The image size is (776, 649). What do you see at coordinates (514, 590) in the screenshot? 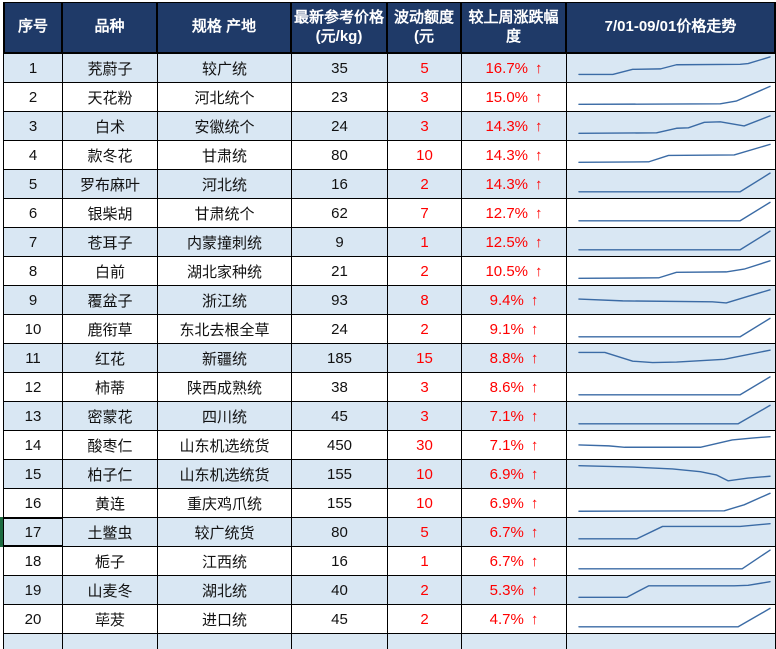
I see `cell-pct: 5.3% ↑` at bounding box center [514, 590].